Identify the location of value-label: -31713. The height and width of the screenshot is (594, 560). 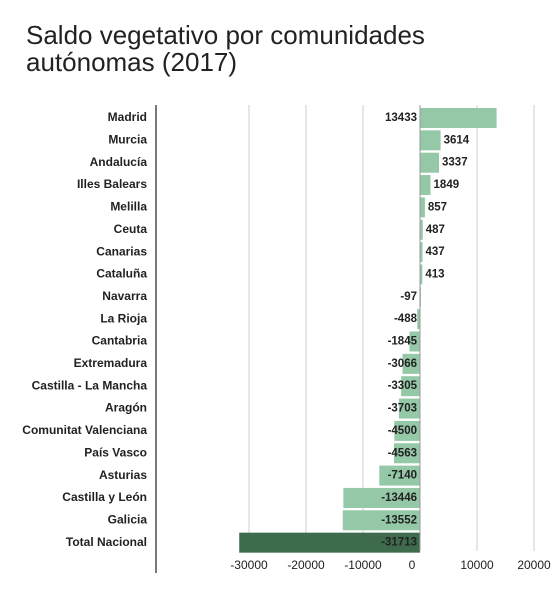
(399, 543).